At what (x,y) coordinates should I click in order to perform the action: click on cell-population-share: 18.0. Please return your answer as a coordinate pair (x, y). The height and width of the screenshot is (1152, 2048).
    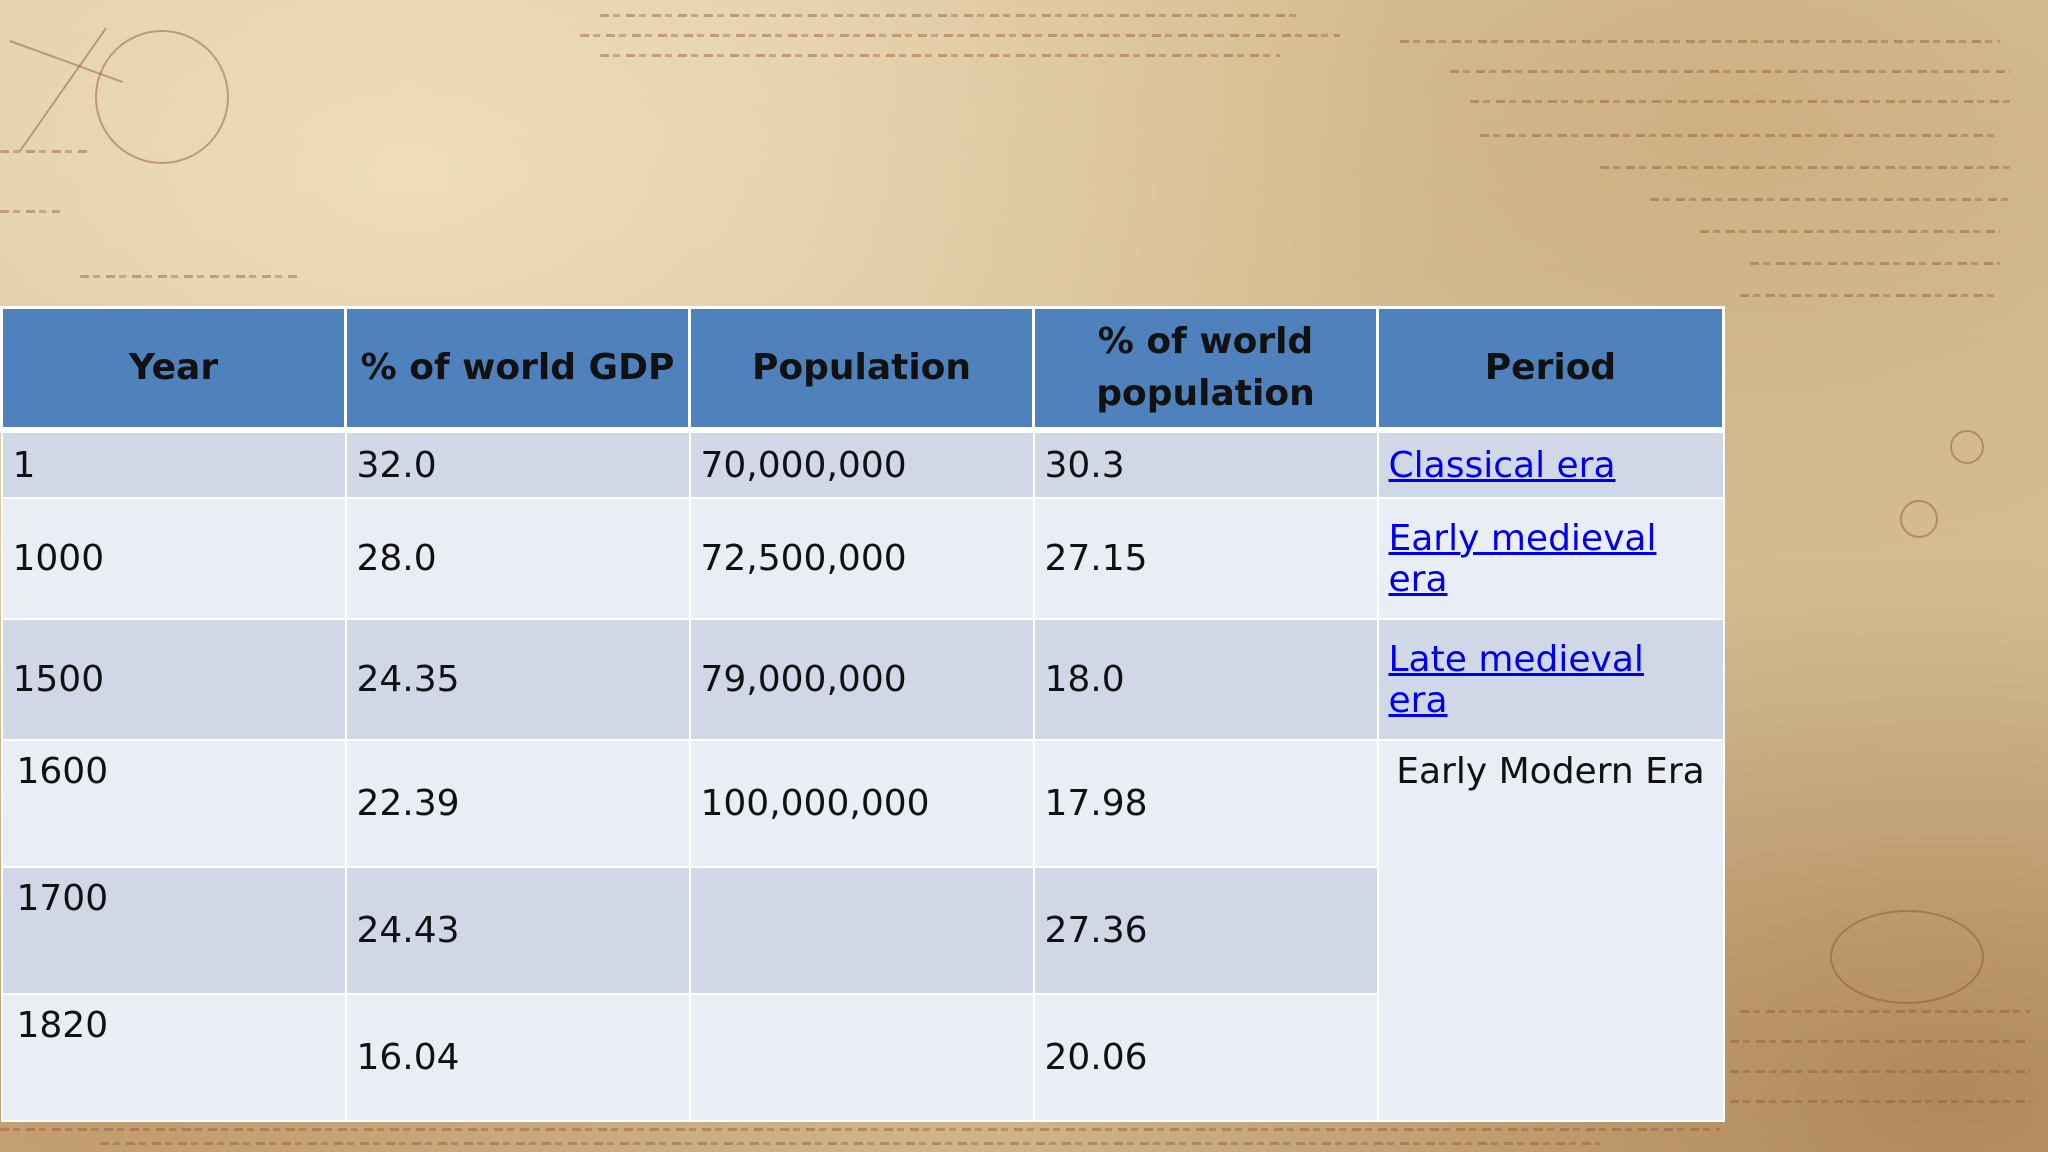
    Looking at the image, I should click on (1205, 679).